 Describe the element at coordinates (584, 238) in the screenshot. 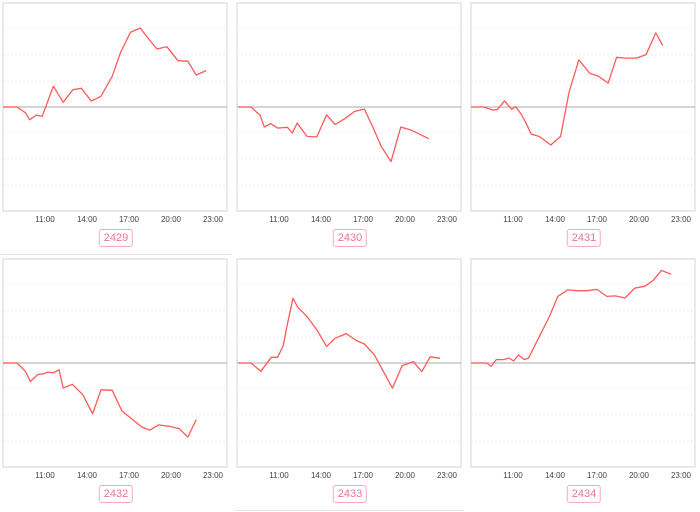

I see `chart-label-badge: 2431` at that location.